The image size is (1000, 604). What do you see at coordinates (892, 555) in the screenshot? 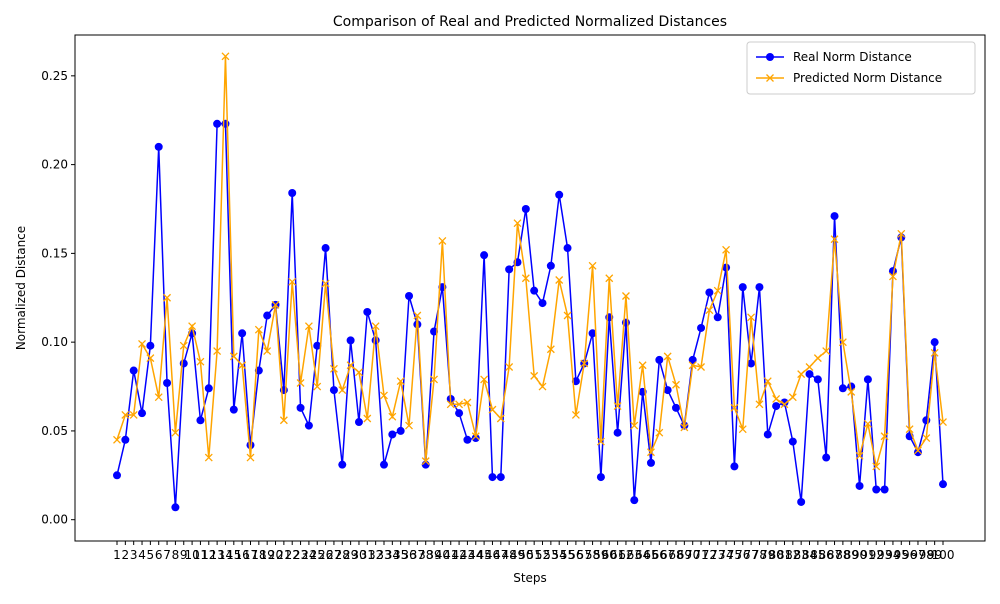
I see `x-tick-label: 94` at bounding box center [892, 555].